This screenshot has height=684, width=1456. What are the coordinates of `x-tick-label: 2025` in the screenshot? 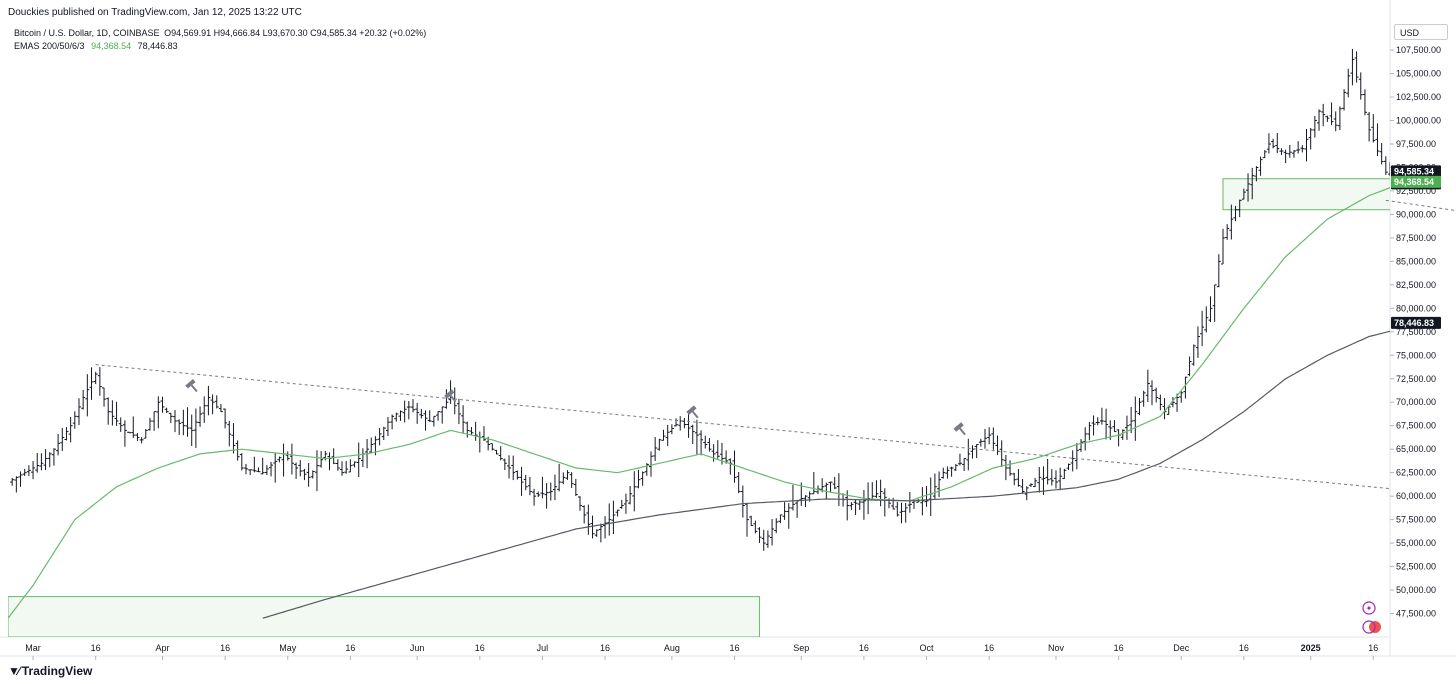 It's located at (1311, 648).